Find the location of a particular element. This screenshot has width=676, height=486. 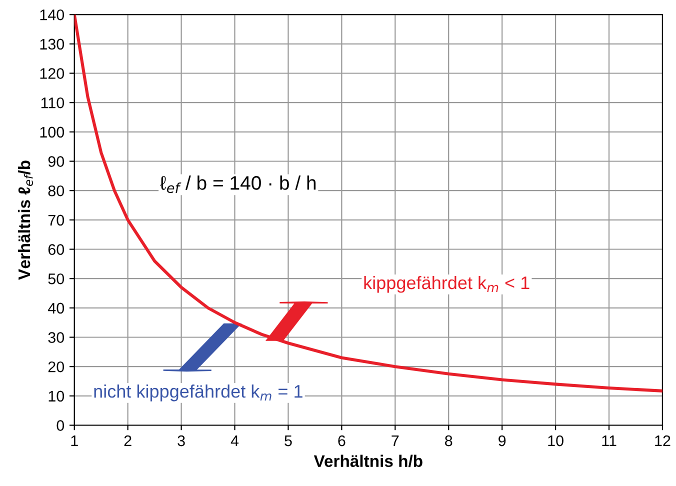

x-tick-label: 4 is located at coordinates (234, 441).